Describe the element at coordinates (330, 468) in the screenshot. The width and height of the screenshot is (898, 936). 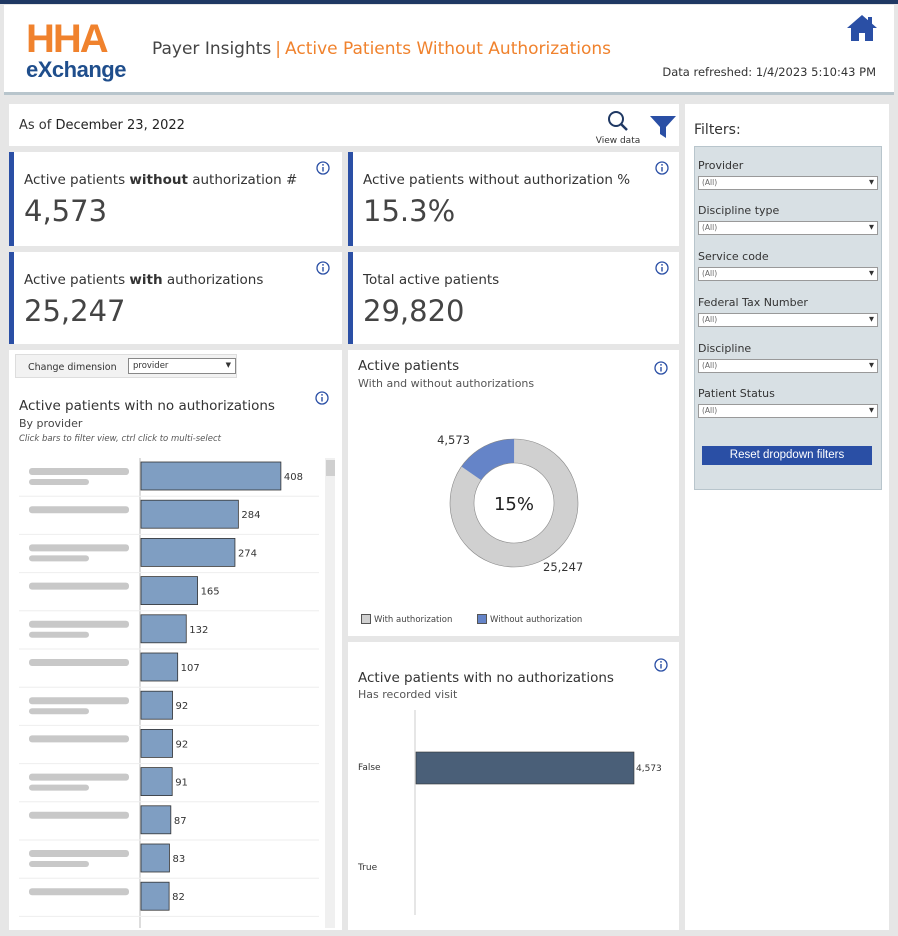
I see `scrollbar-thumb` at that location.